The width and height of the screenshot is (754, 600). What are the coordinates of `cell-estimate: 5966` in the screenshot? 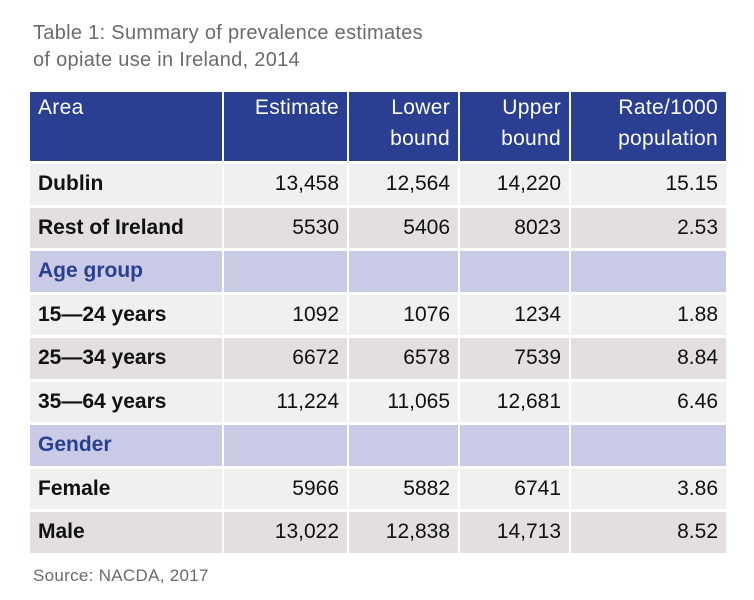 It's located at (286, 490).